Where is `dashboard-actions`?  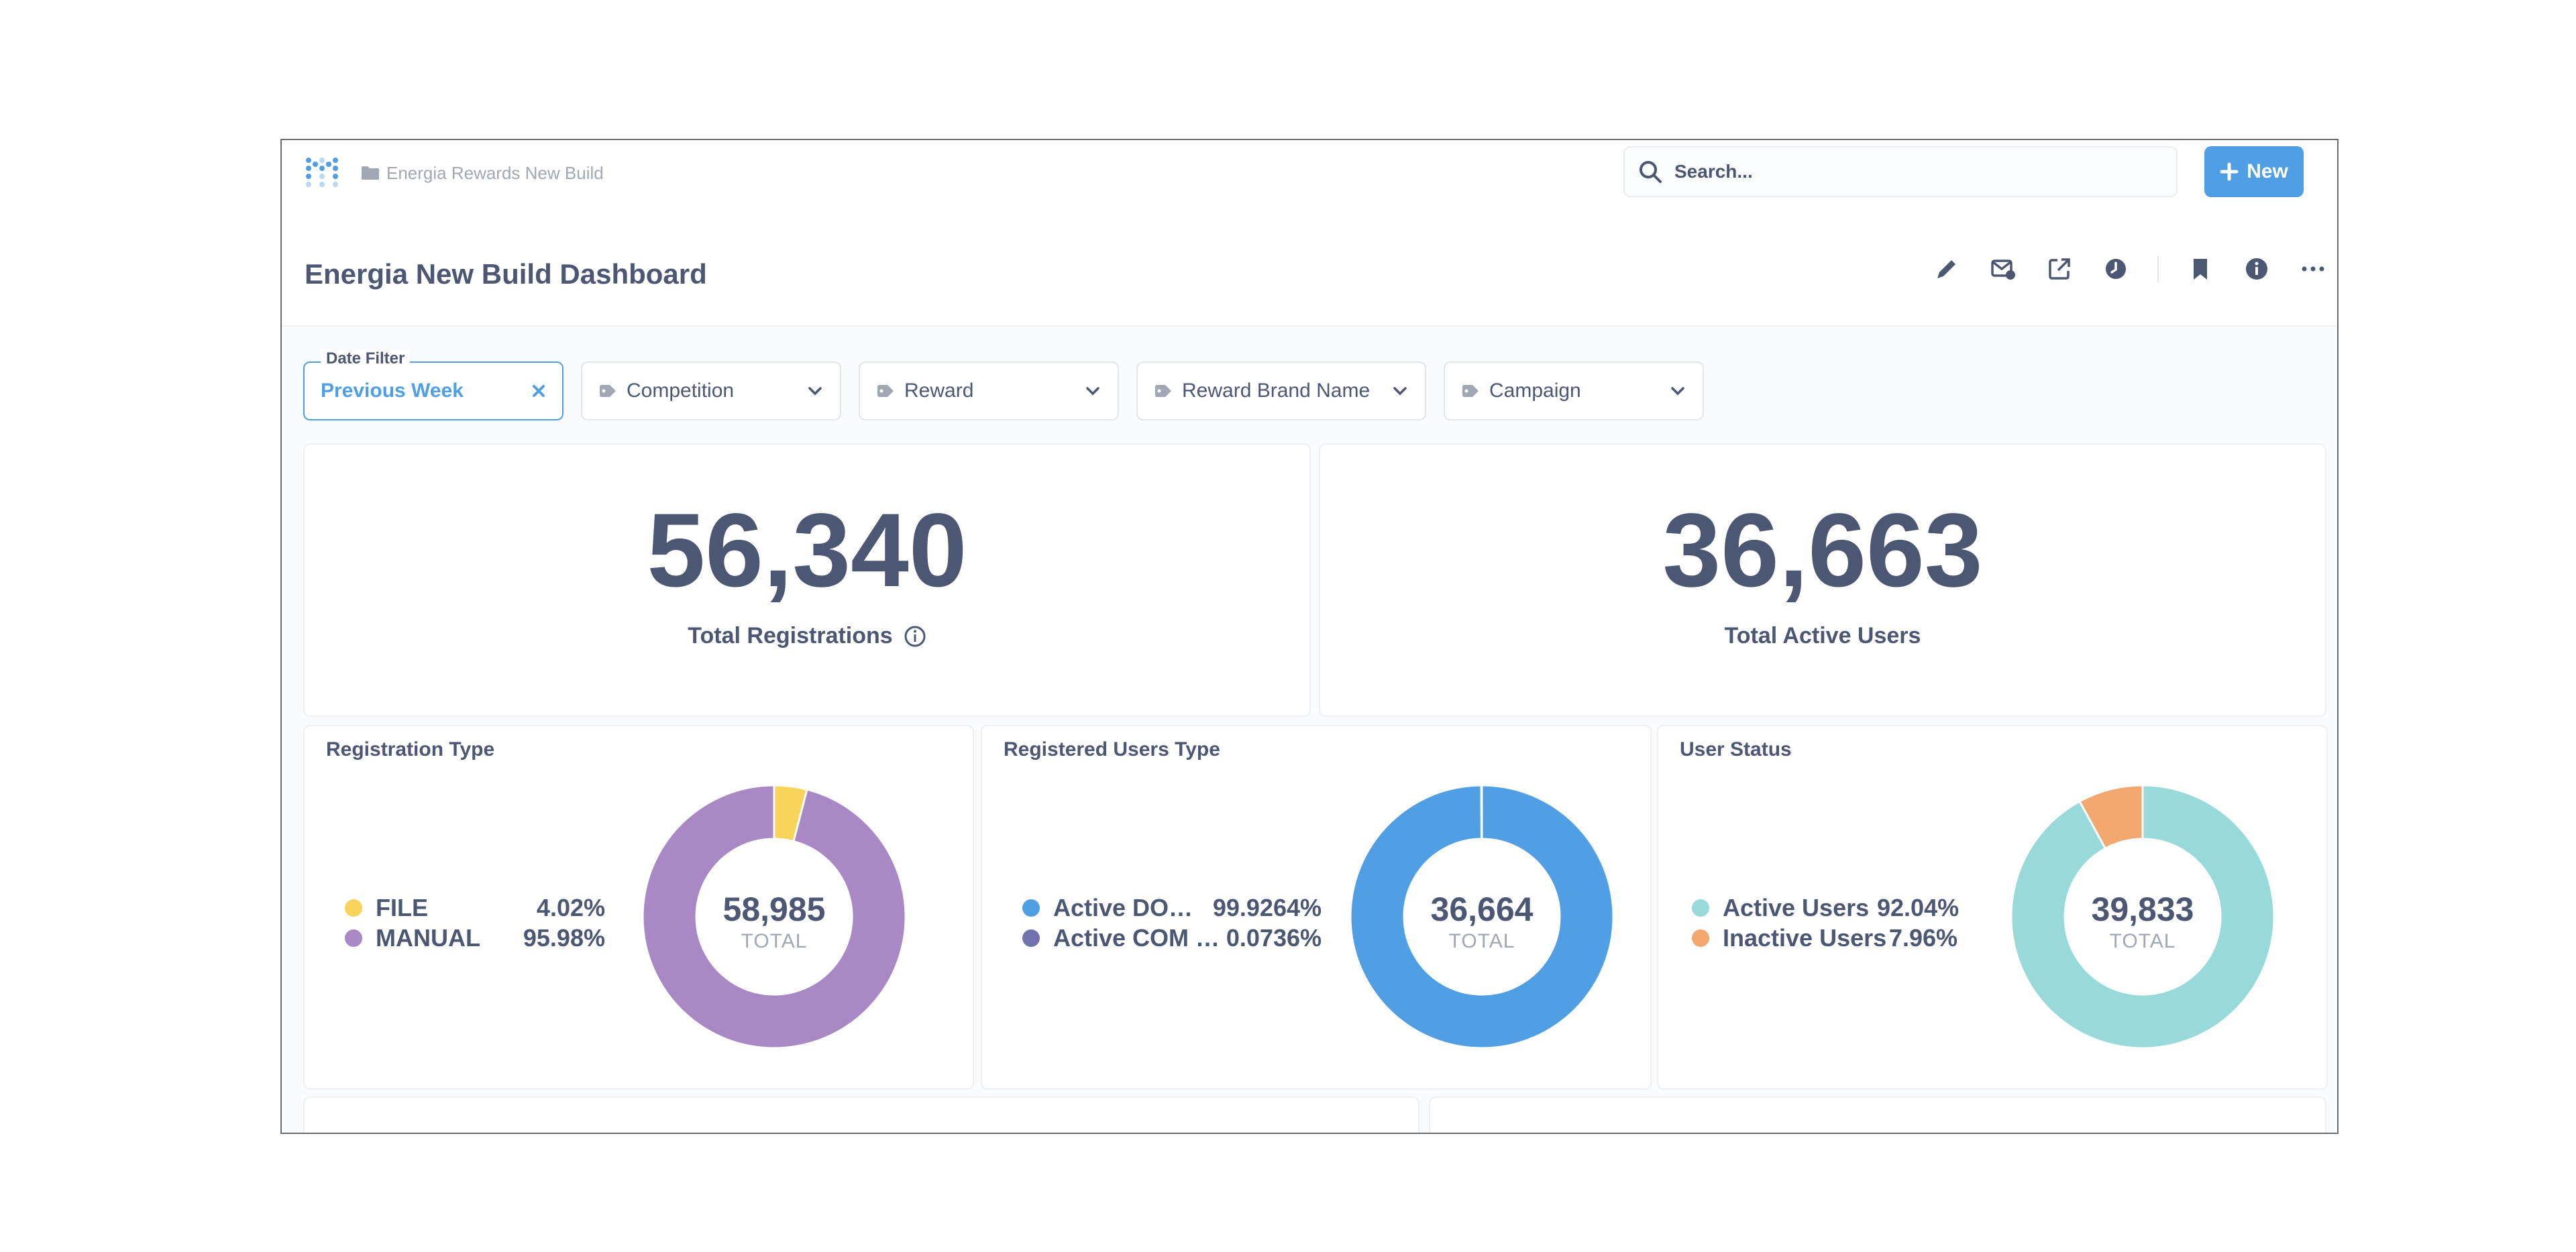
dashboard-actions is located at coordinates (2128, 269).